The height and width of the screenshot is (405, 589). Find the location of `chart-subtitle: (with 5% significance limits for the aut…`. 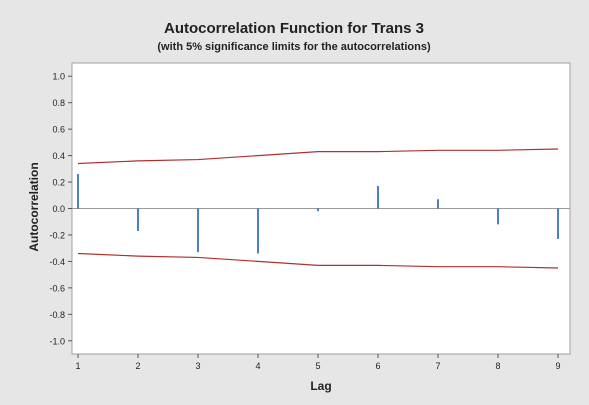

chart-subtitle: (with 5% significance limits for the aut… is located at coordinates (294, 47).